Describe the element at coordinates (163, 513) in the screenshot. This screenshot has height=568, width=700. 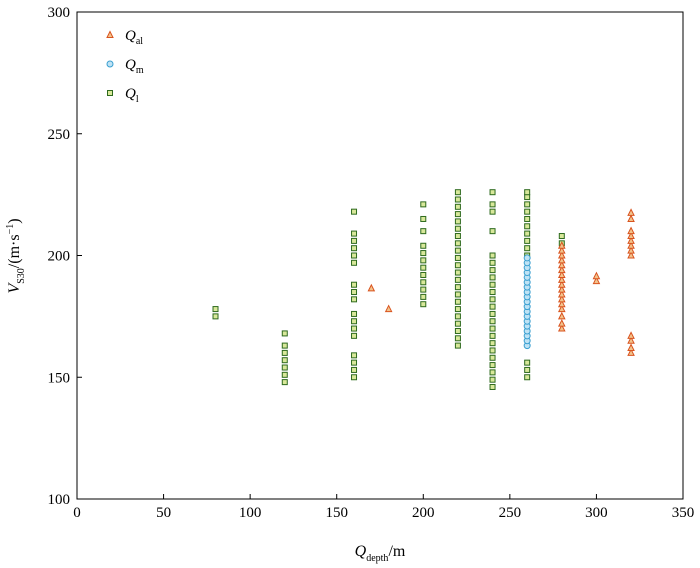
I see `x-tick-label: 50` at that location.